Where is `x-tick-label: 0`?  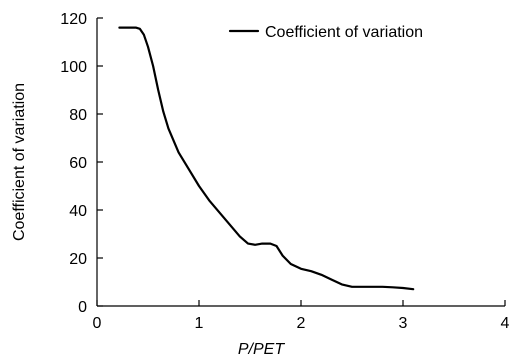 x-tick-label: 0 is located at coordinates (97, 323).